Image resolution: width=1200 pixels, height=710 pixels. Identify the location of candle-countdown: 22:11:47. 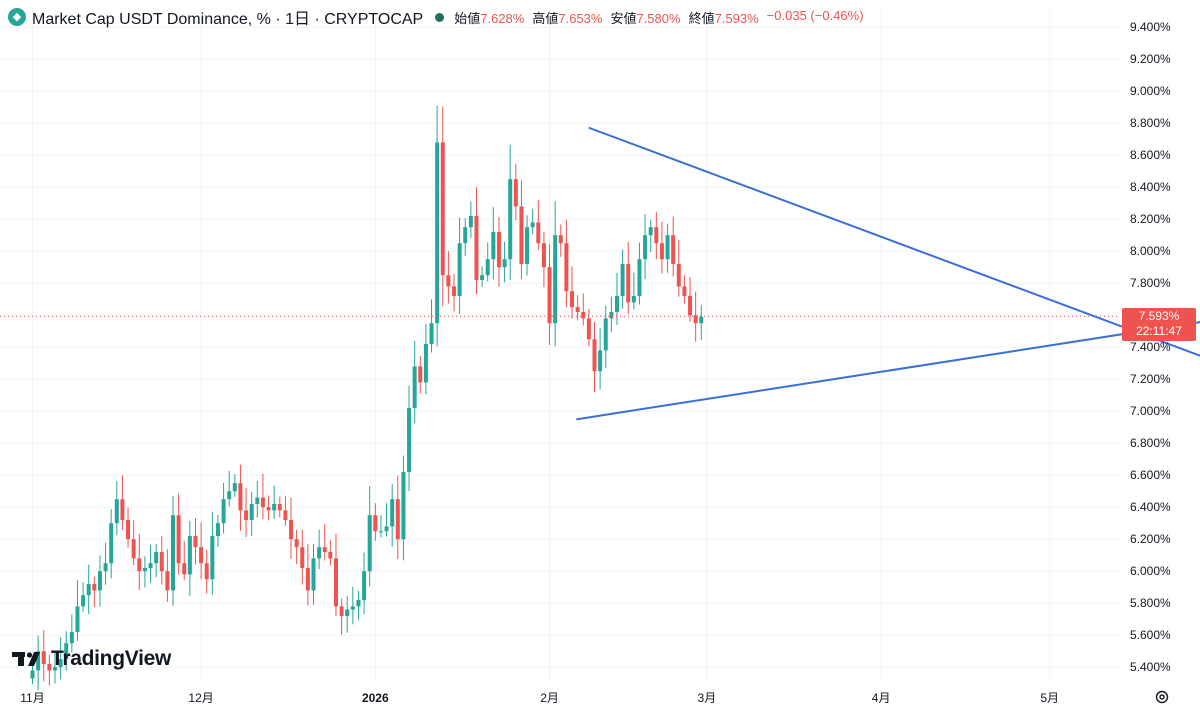
(1159, 331).